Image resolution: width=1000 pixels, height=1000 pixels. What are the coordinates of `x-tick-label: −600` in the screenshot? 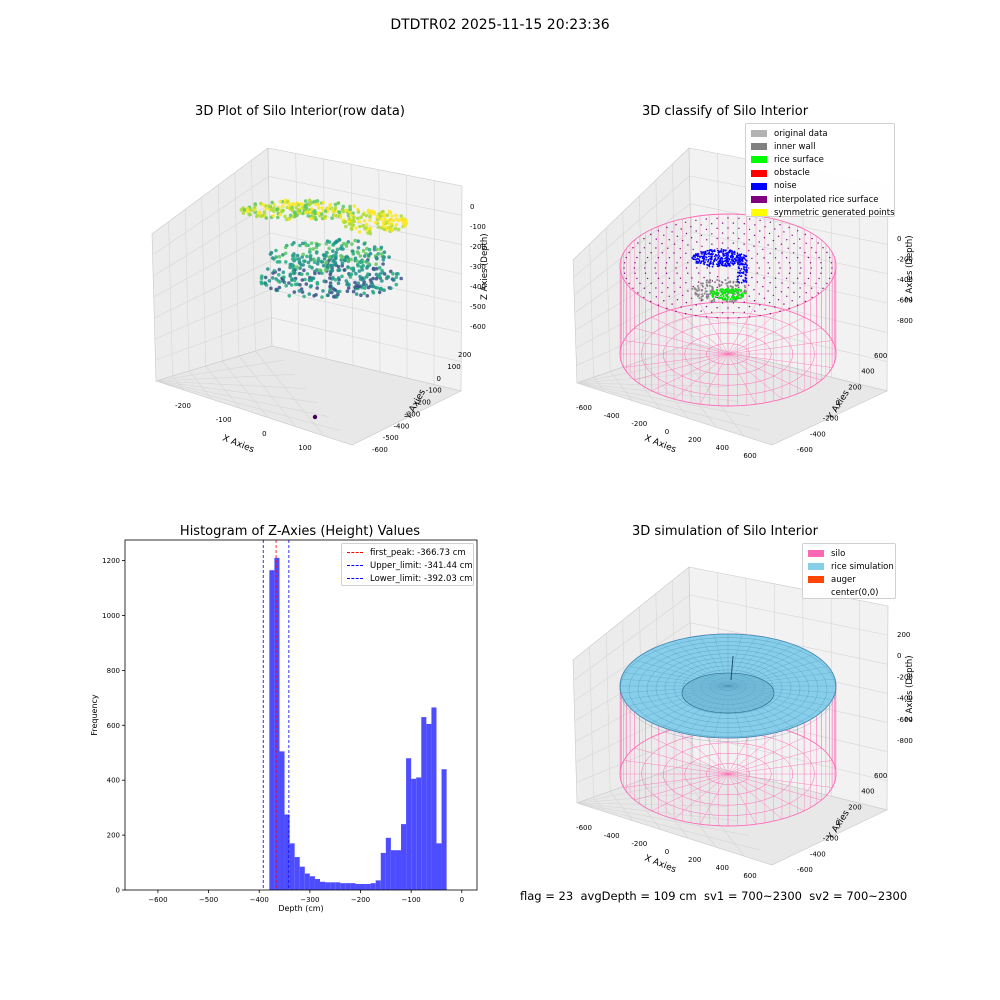 It's located at (157, 900).